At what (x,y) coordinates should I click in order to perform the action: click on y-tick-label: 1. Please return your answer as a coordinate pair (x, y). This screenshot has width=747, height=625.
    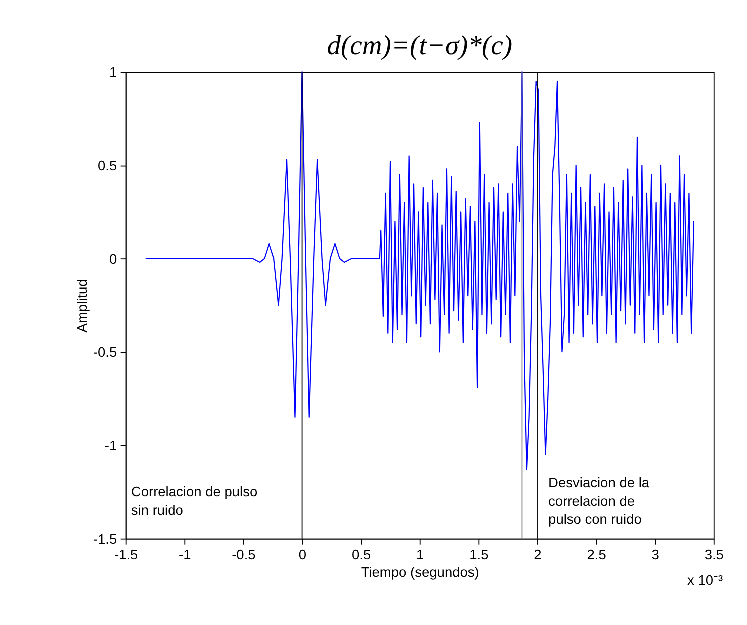
    Looking at the image, I should click on (113, 72).